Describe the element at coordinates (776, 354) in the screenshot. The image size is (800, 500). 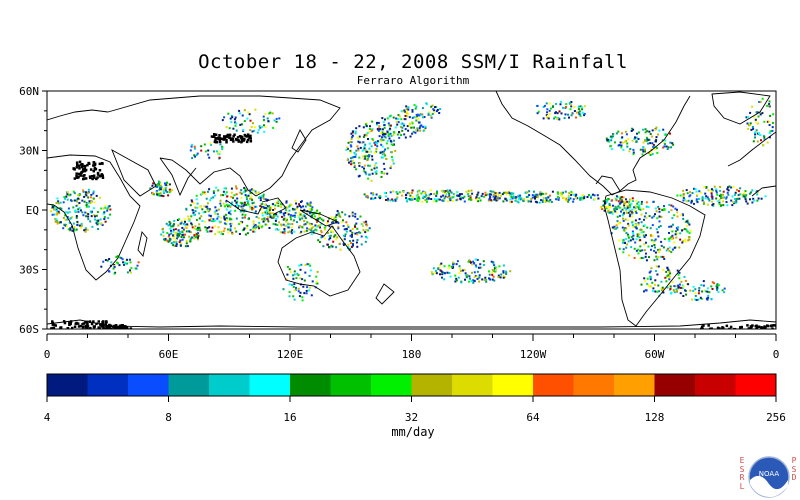
I see `lon-label: 0` at that location.